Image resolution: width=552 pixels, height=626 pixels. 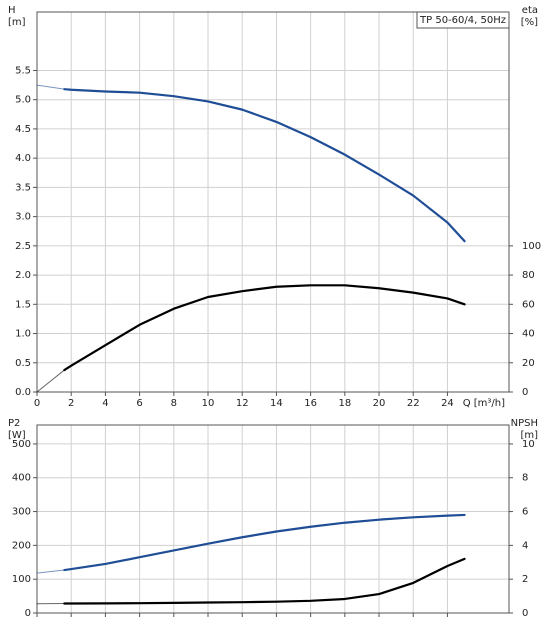 What do you see at coordinates (174, 403) in the screenshot?
I see `x-tick-label: 8` at bounding box center [174, 403].